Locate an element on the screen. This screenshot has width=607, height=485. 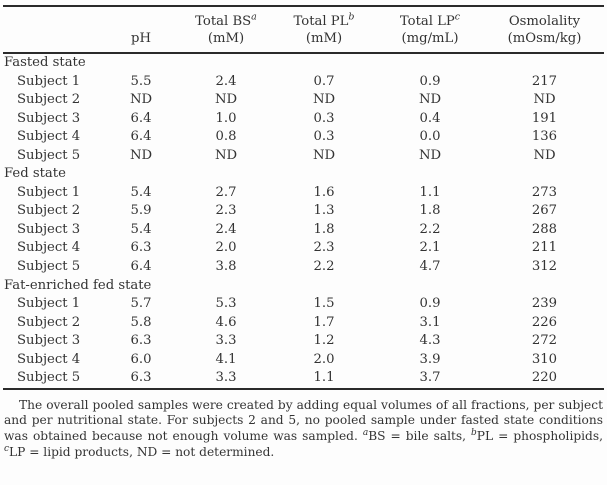
cell-value: 1.6 is located at coordinates (324, 192).